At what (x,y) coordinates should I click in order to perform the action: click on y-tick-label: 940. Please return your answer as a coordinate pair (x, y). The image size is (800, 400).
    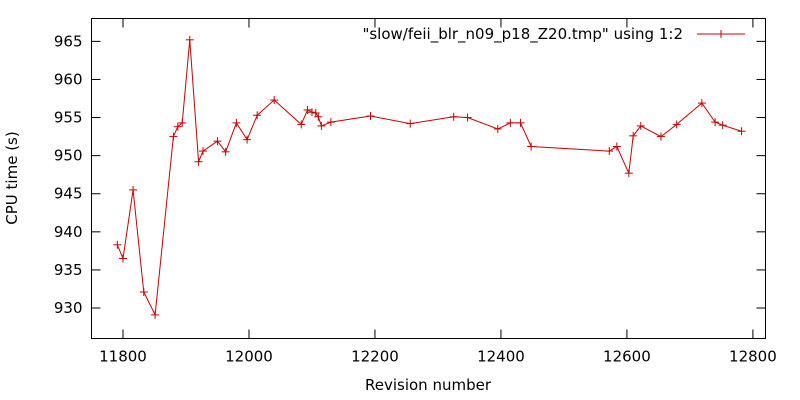
    Looking at the image, I should click on (68, 232).